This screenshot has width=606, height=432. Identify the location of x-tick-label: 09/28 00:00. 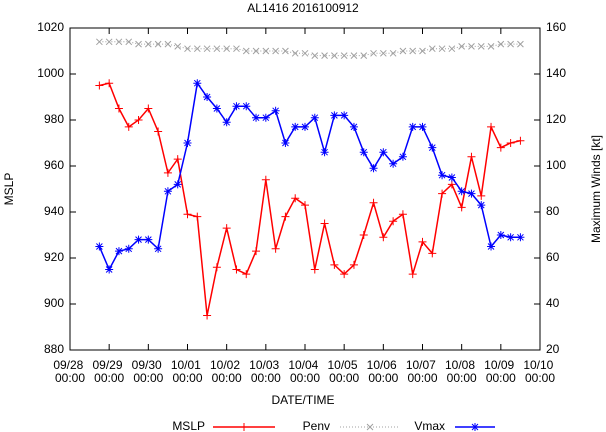
(69, 371).